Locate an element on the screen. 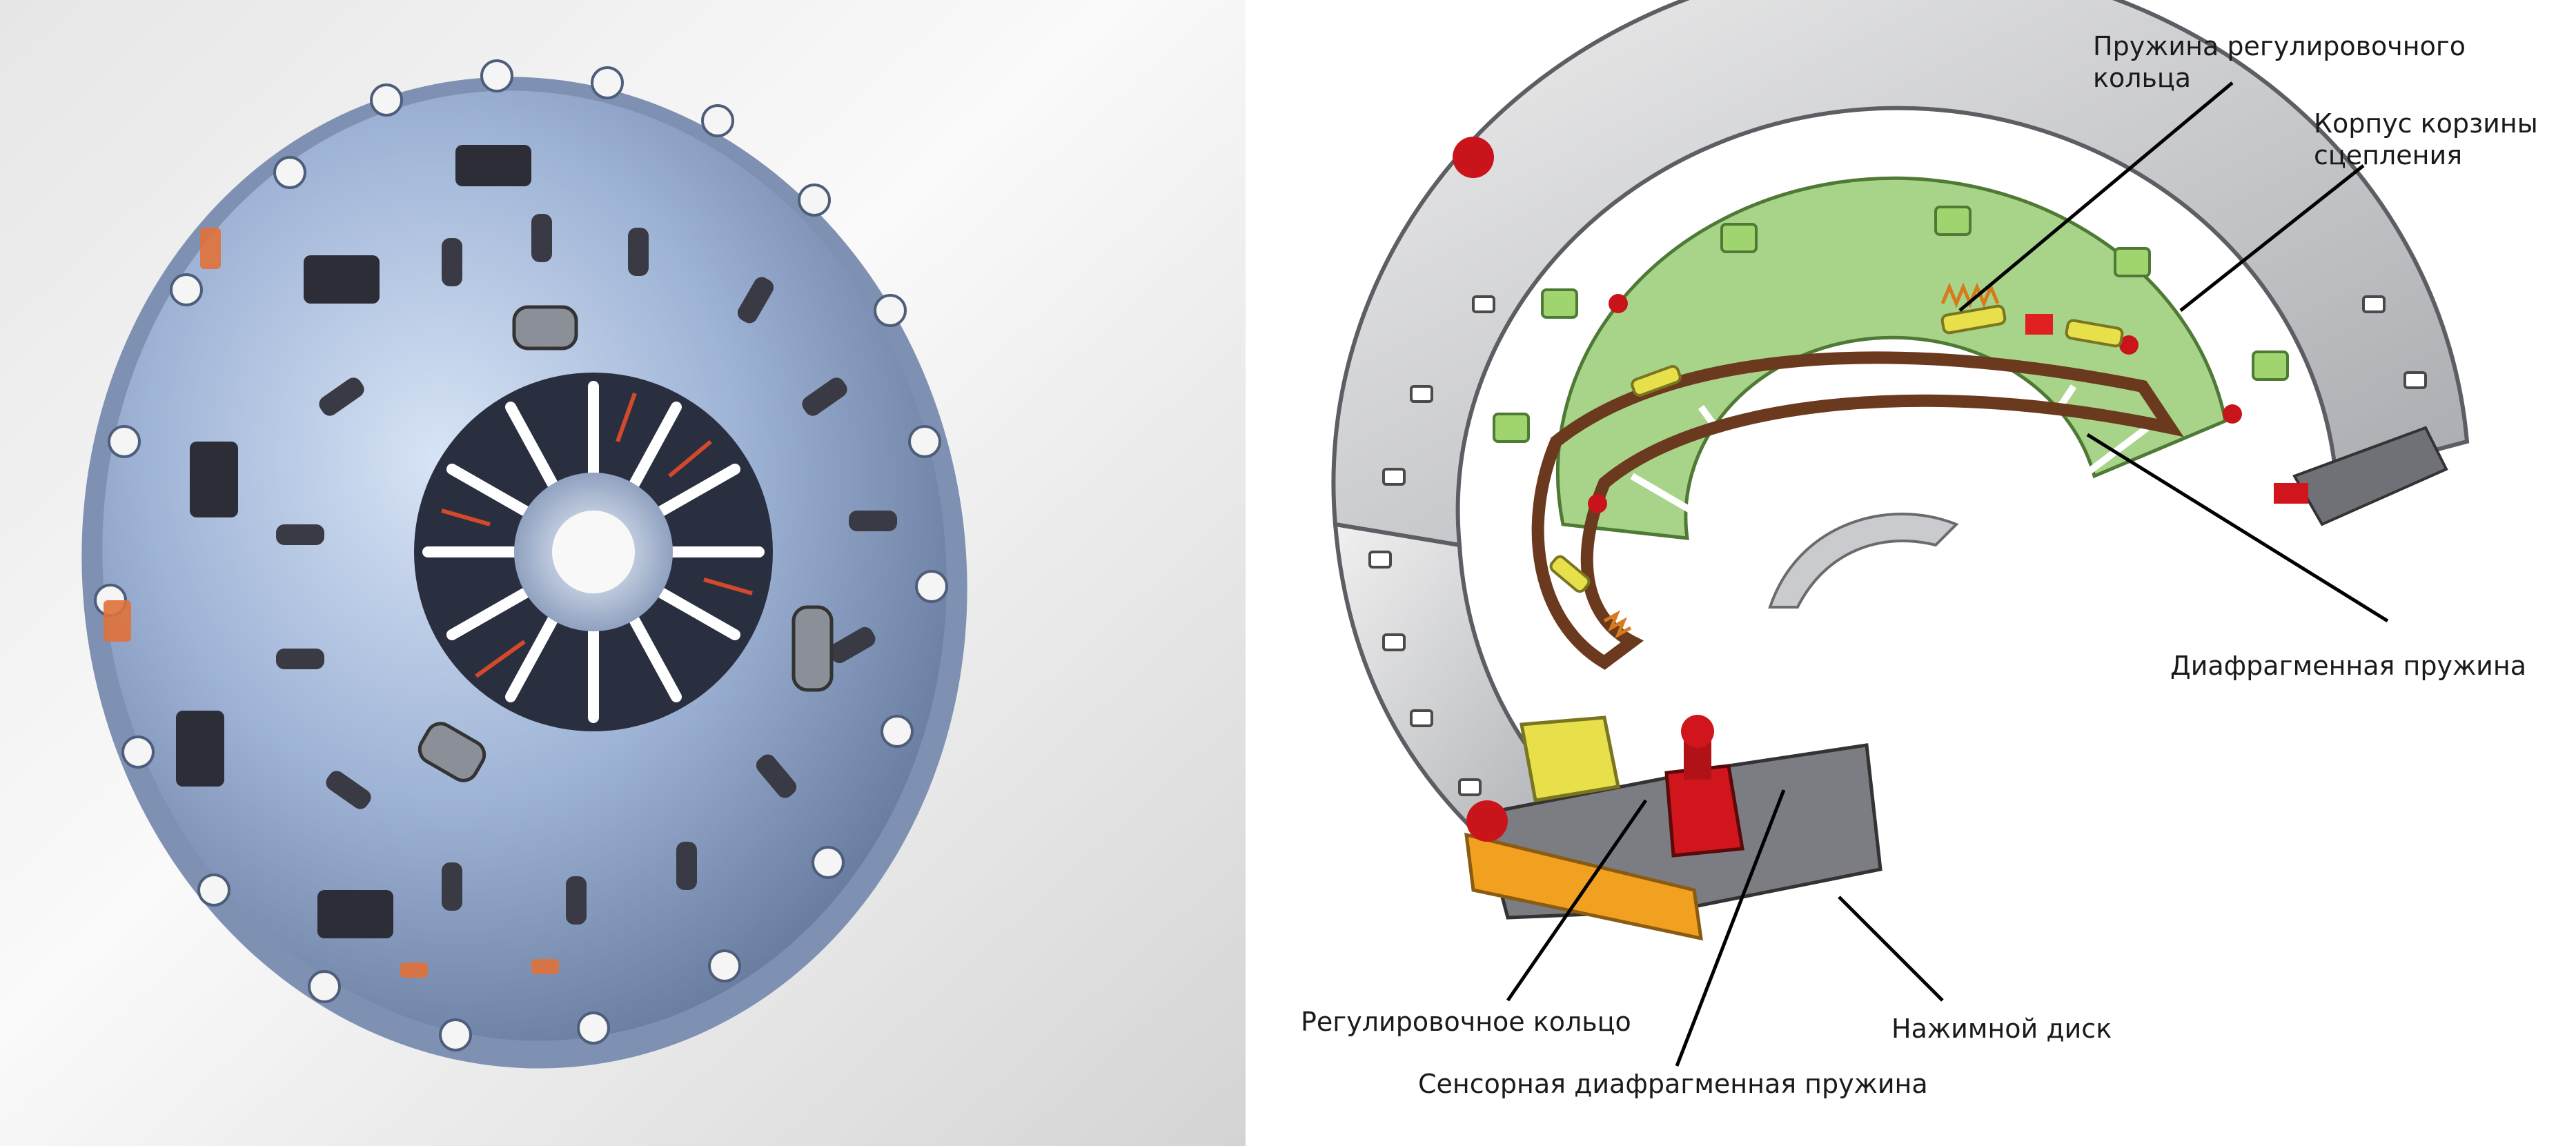 This screenshot has height=1146, width=2576. label-sensor-diaphragm-spring: Сенсорная диафрагменная пружина is located at coordinates (1673, 1084).